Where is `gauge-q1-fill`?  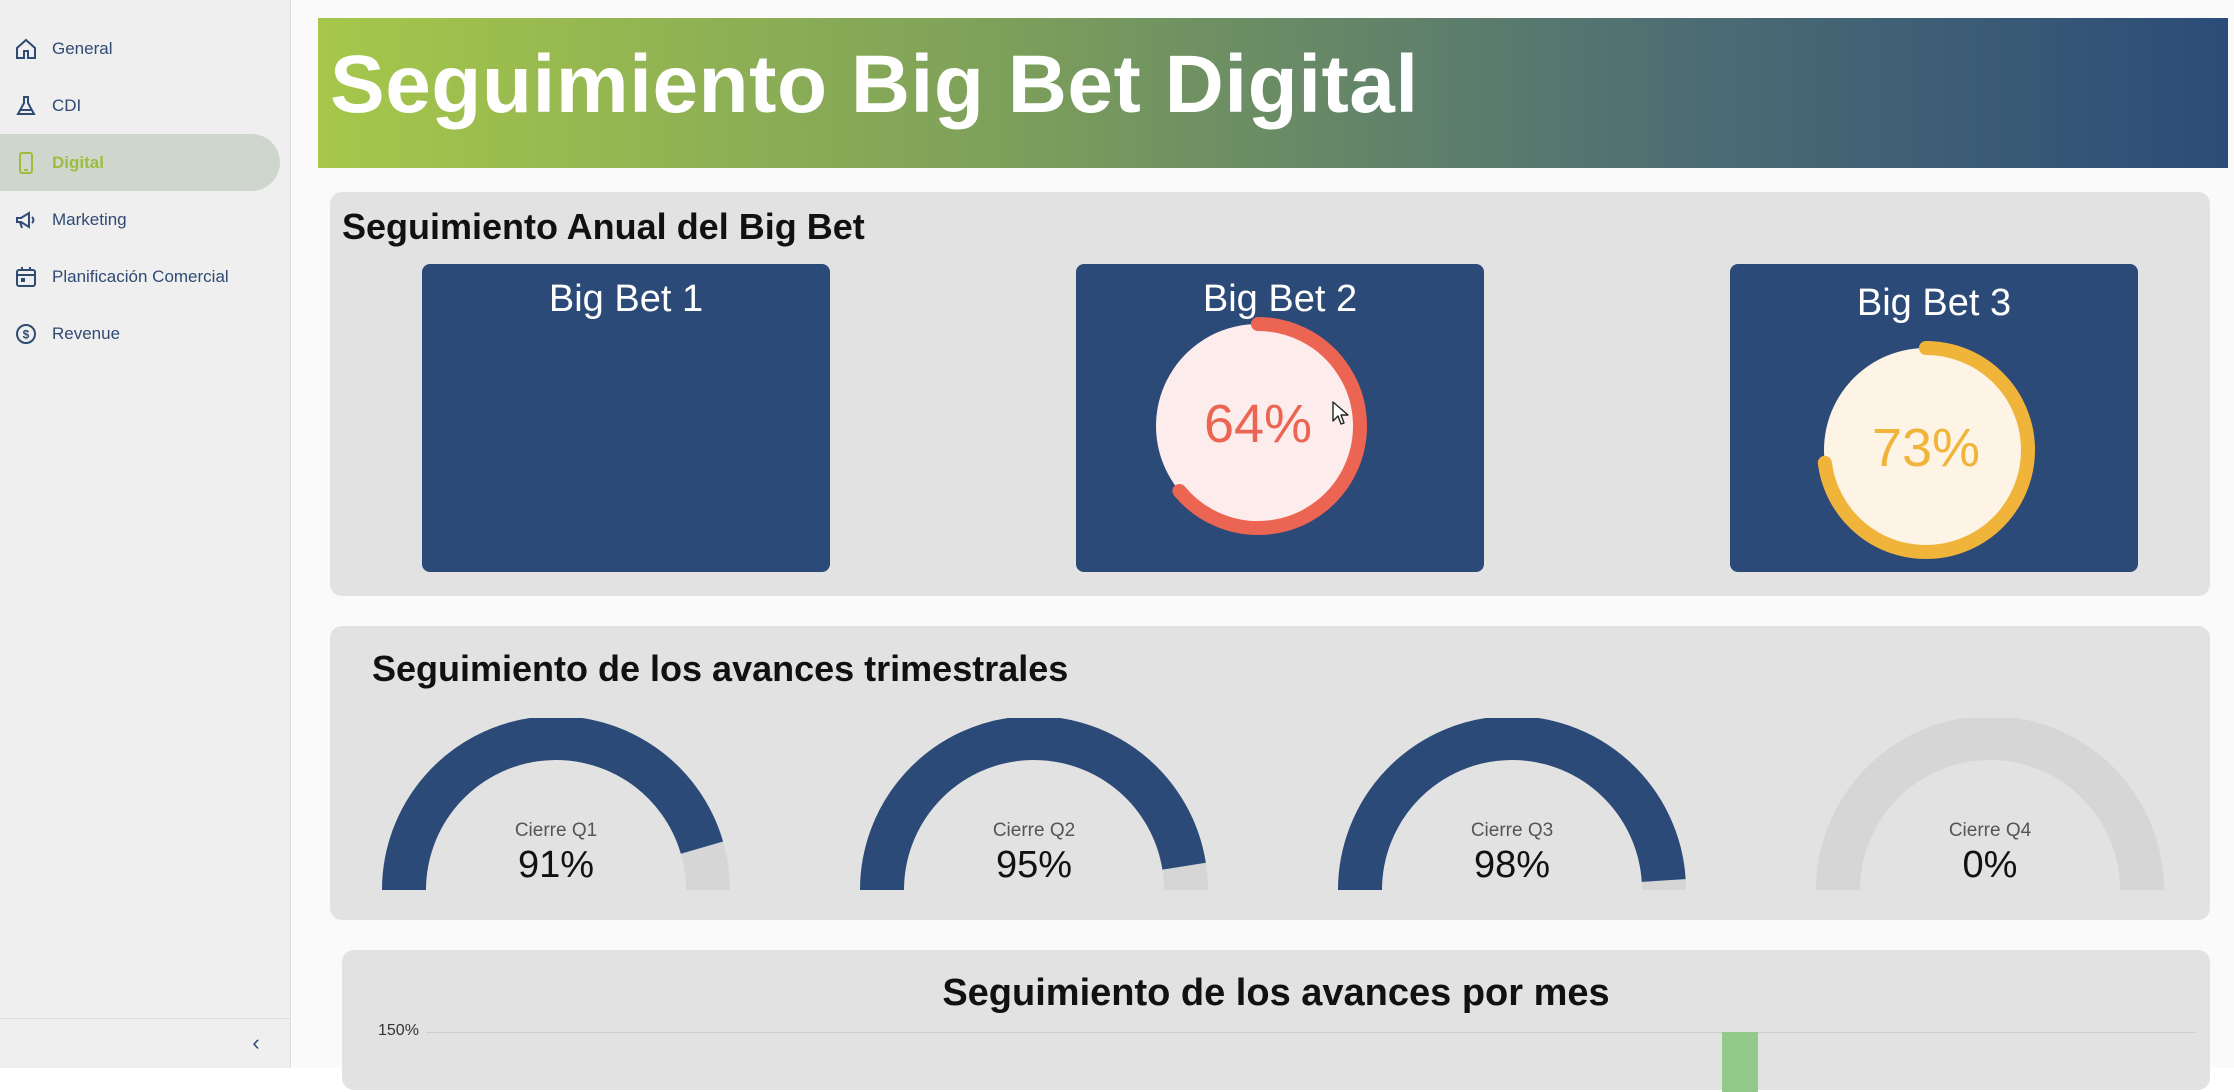
gauge-q1-fill is located at coordinates (553, 804).